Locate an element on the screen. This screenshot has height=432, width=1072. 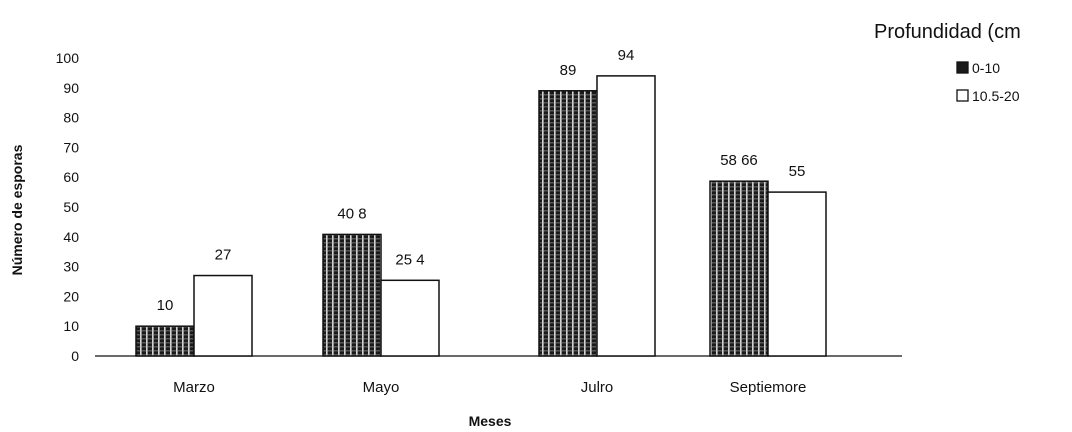
y-tick-label: 0 is located at coordinates (75, 356).